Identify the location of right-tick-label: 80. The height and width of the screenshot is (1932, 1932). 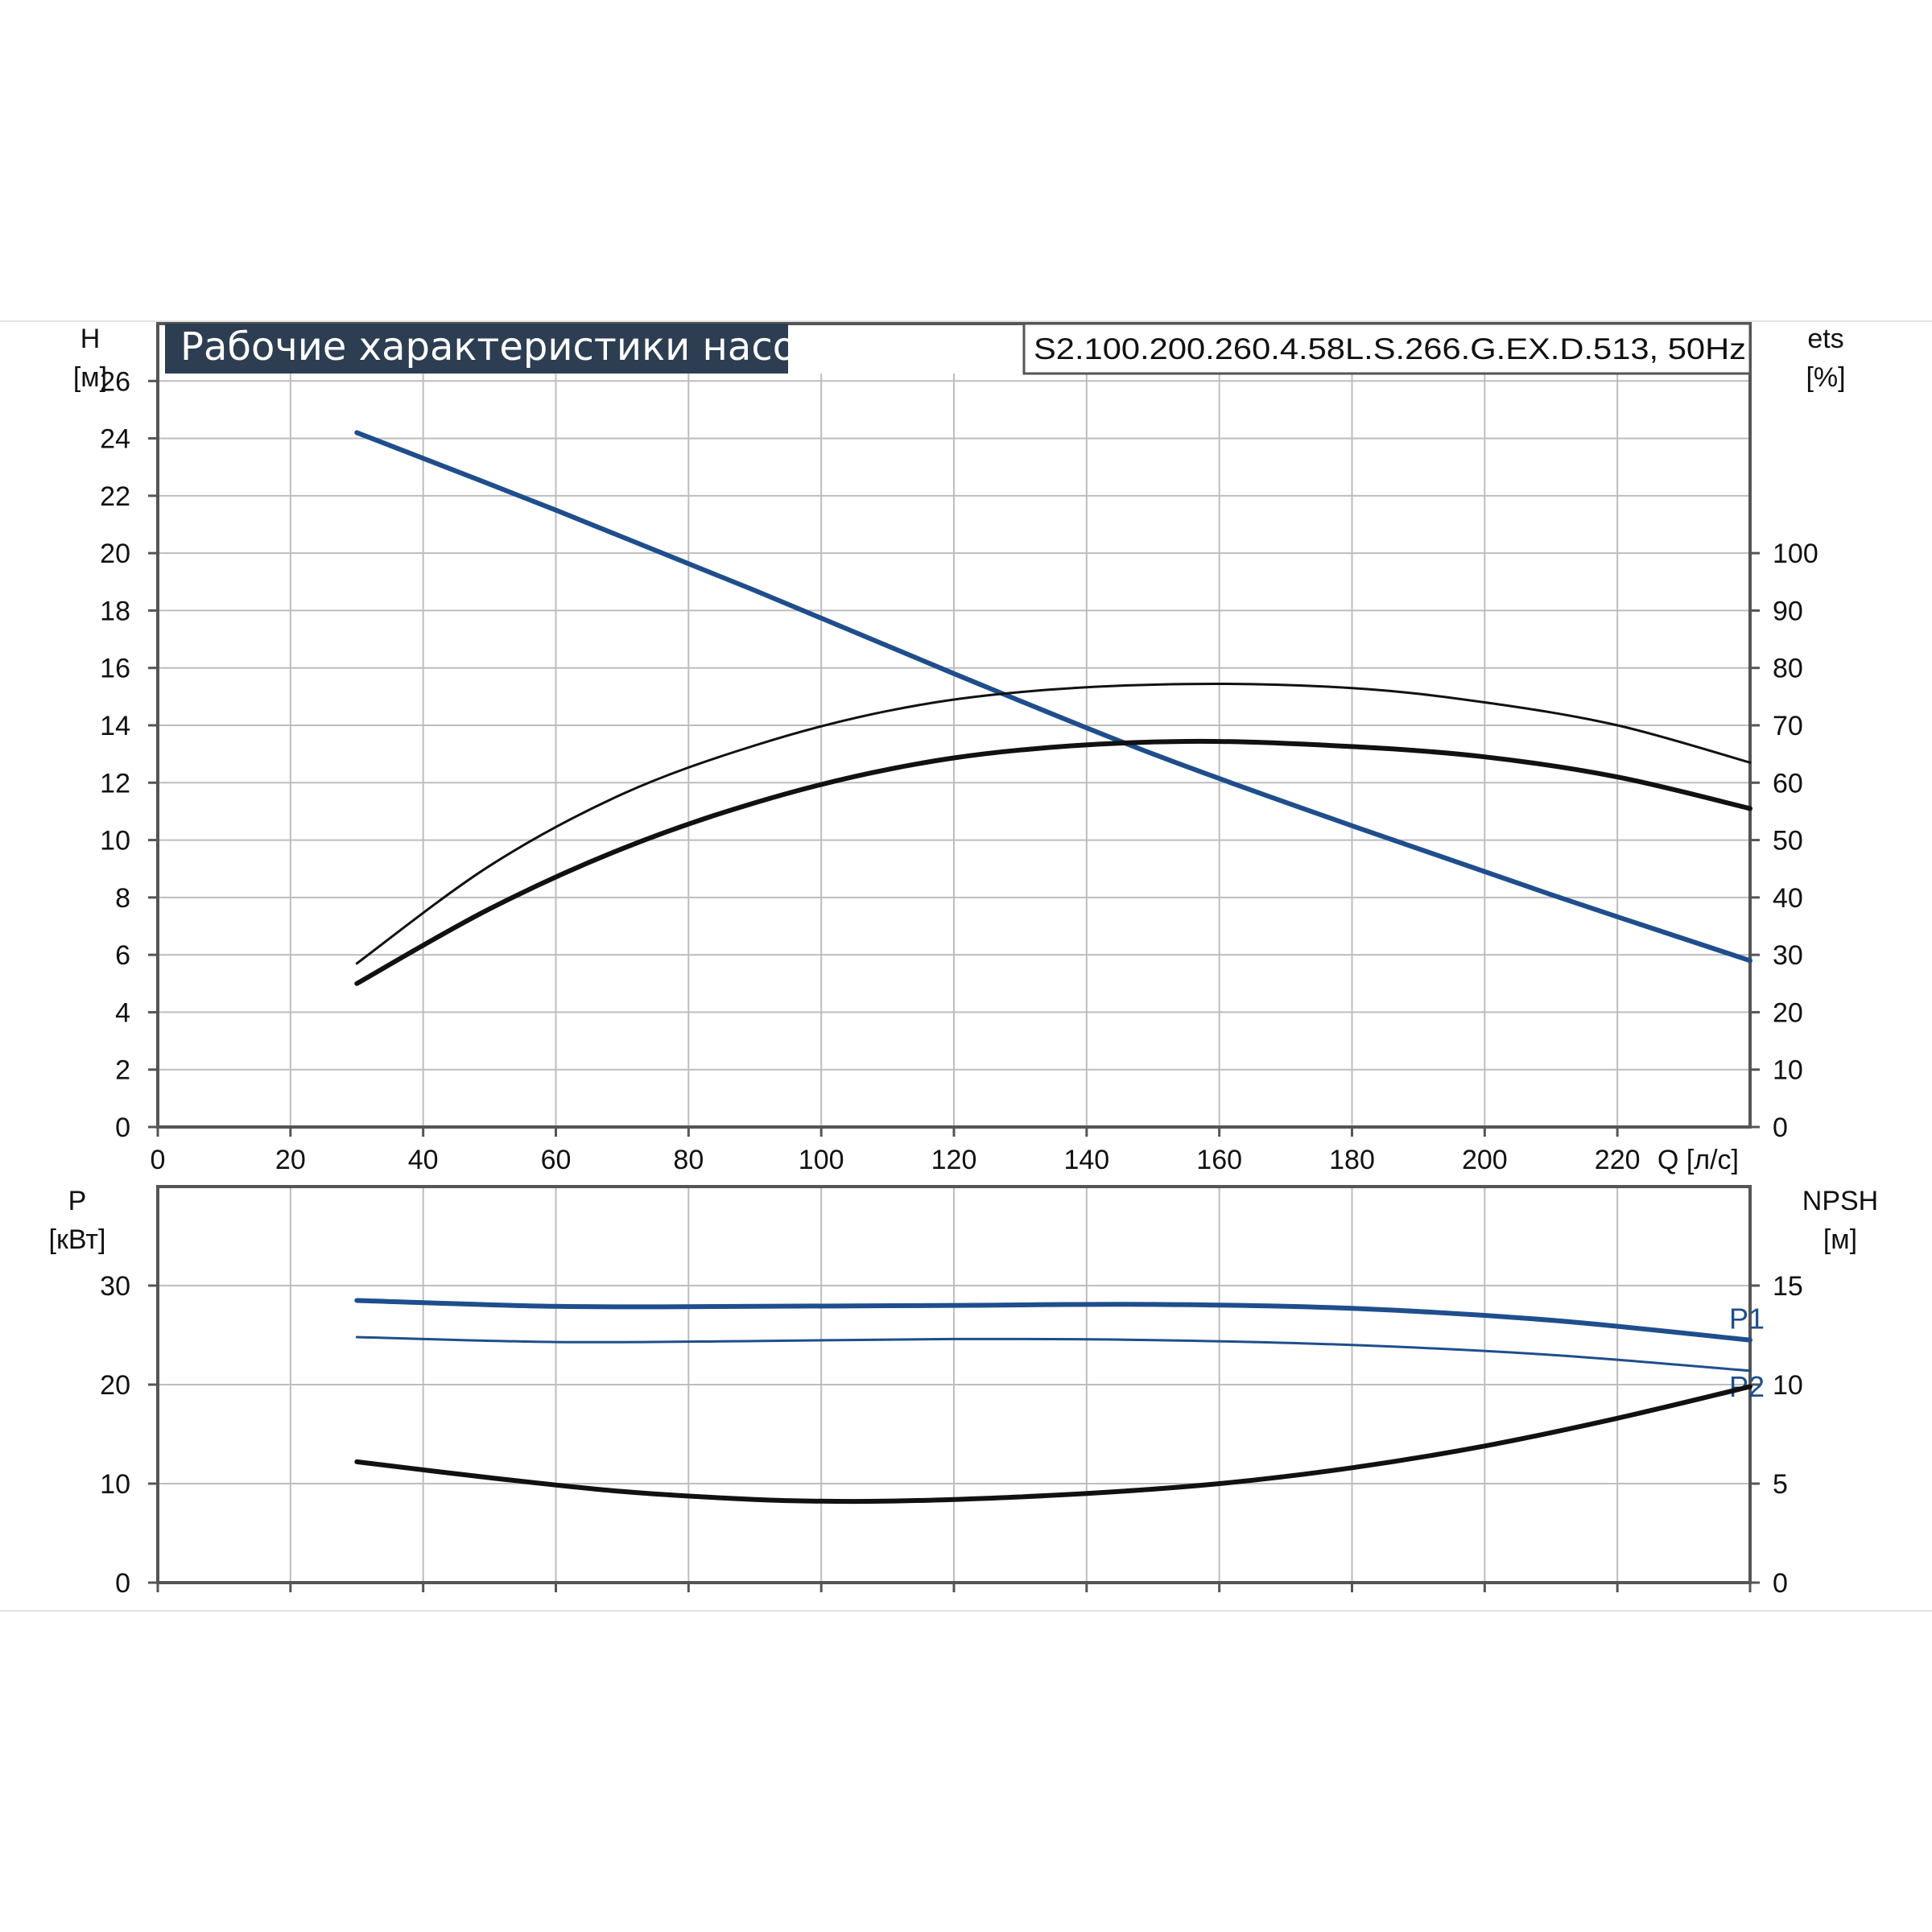
(1788, 669).